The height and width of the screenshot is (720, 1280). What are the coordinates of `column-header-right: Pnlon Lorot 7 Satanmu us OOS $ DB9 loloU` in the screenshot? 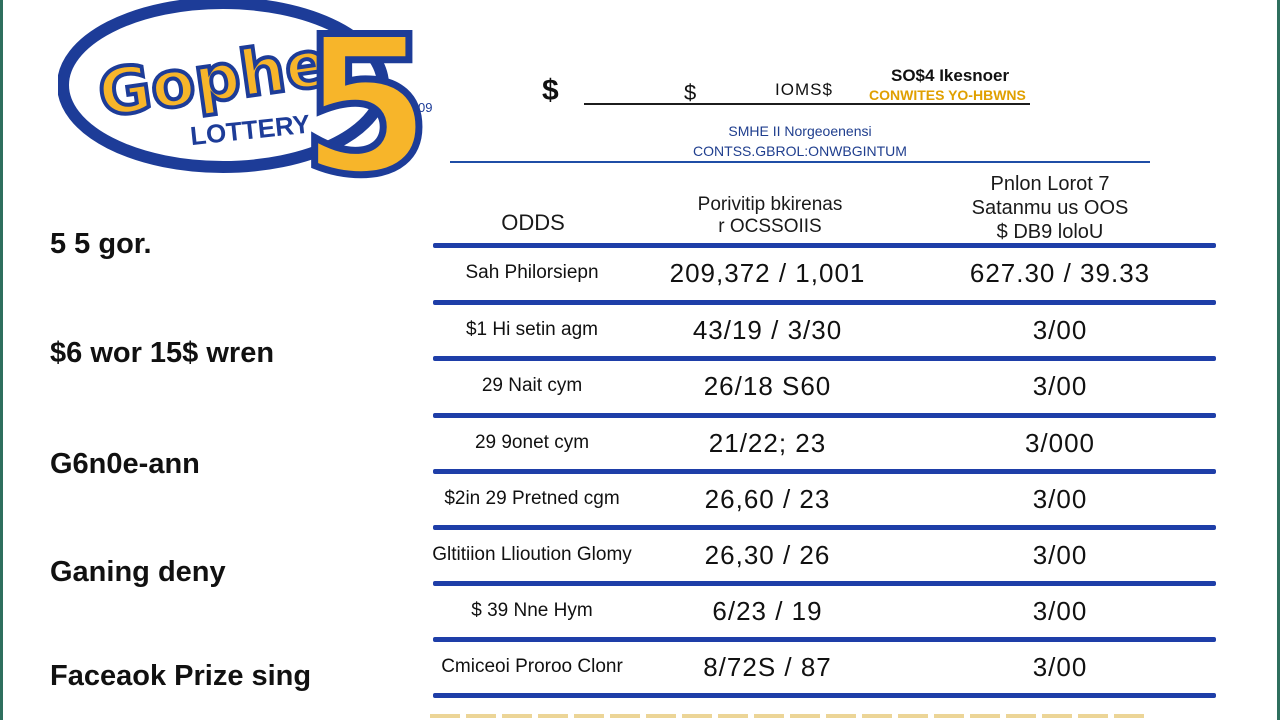 It's located at (1050, 208).